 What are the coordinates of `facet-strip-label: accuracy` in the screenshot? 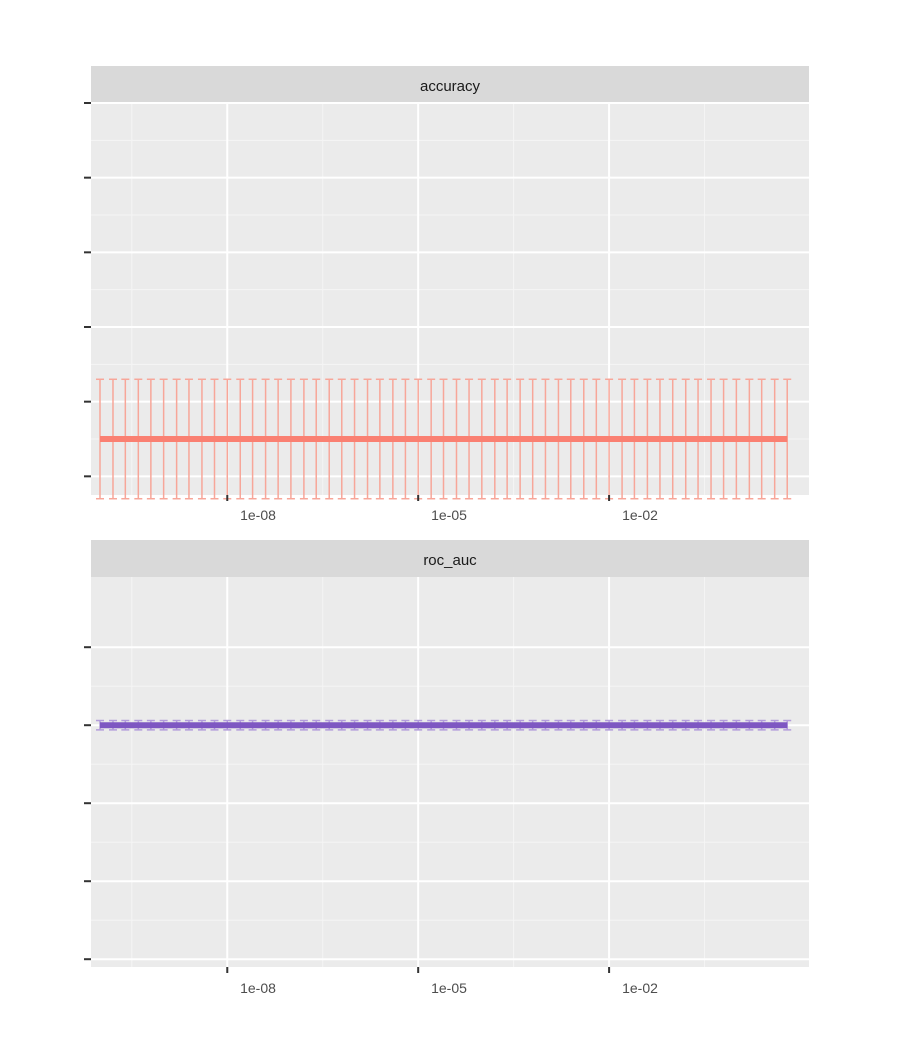 It's located at (450, 86).